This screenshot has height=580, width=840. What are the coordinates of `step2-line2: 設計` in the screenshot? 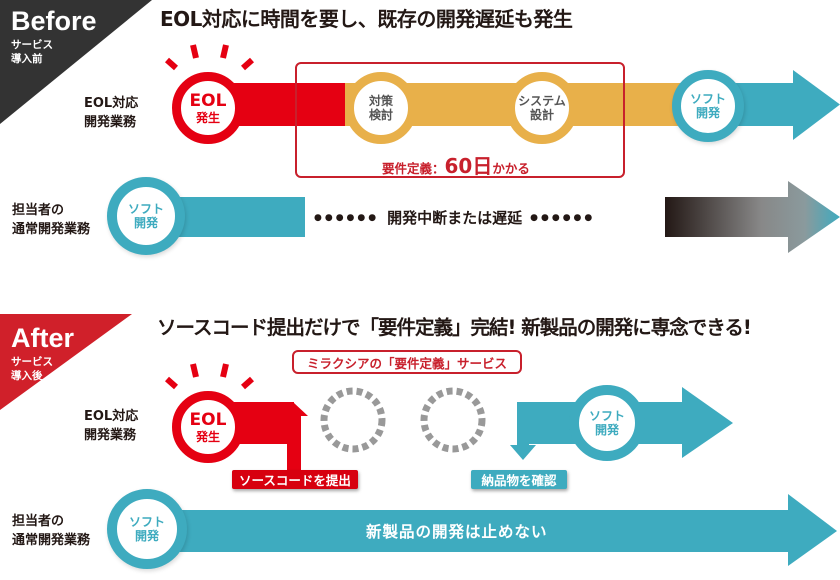 It's located at (541, 115).